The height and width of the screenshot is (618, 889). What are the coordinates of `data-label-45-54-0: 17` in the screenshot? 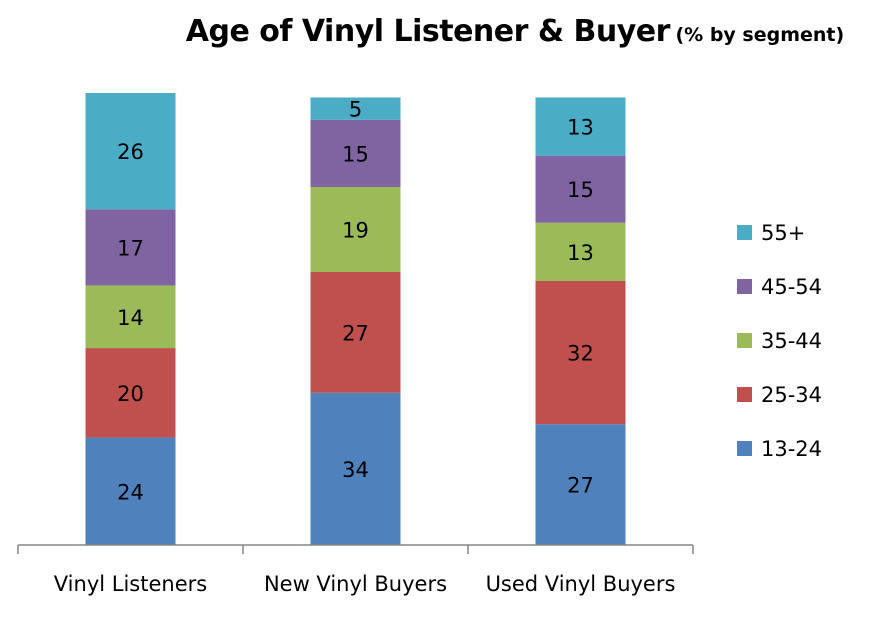 It's located at (130, 248).